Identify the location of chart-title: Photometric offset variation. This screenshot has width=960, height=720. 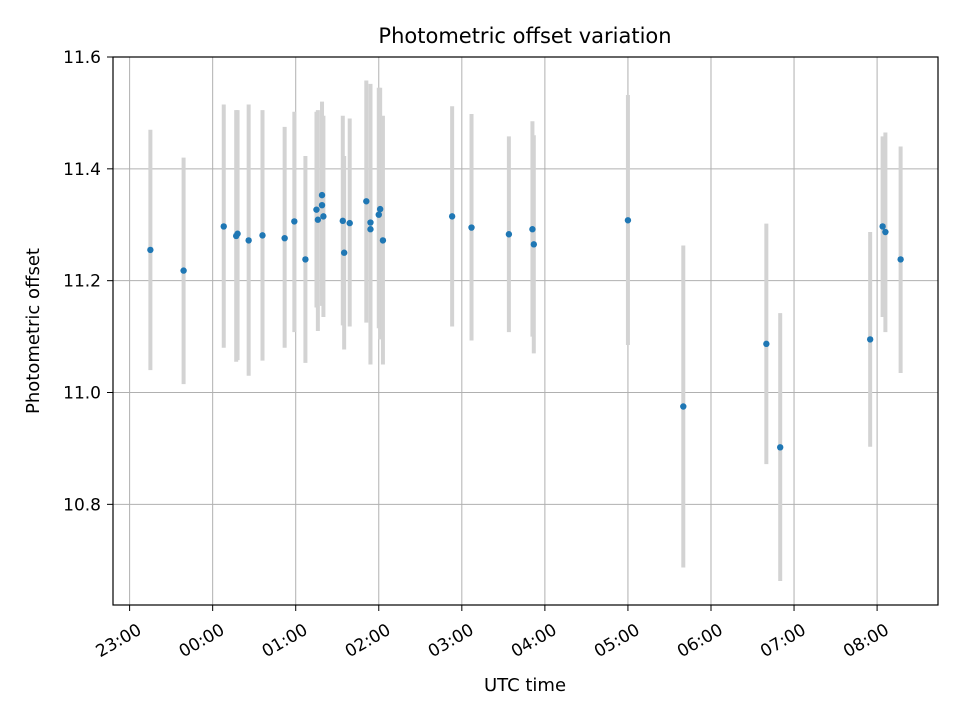
(524, 36).